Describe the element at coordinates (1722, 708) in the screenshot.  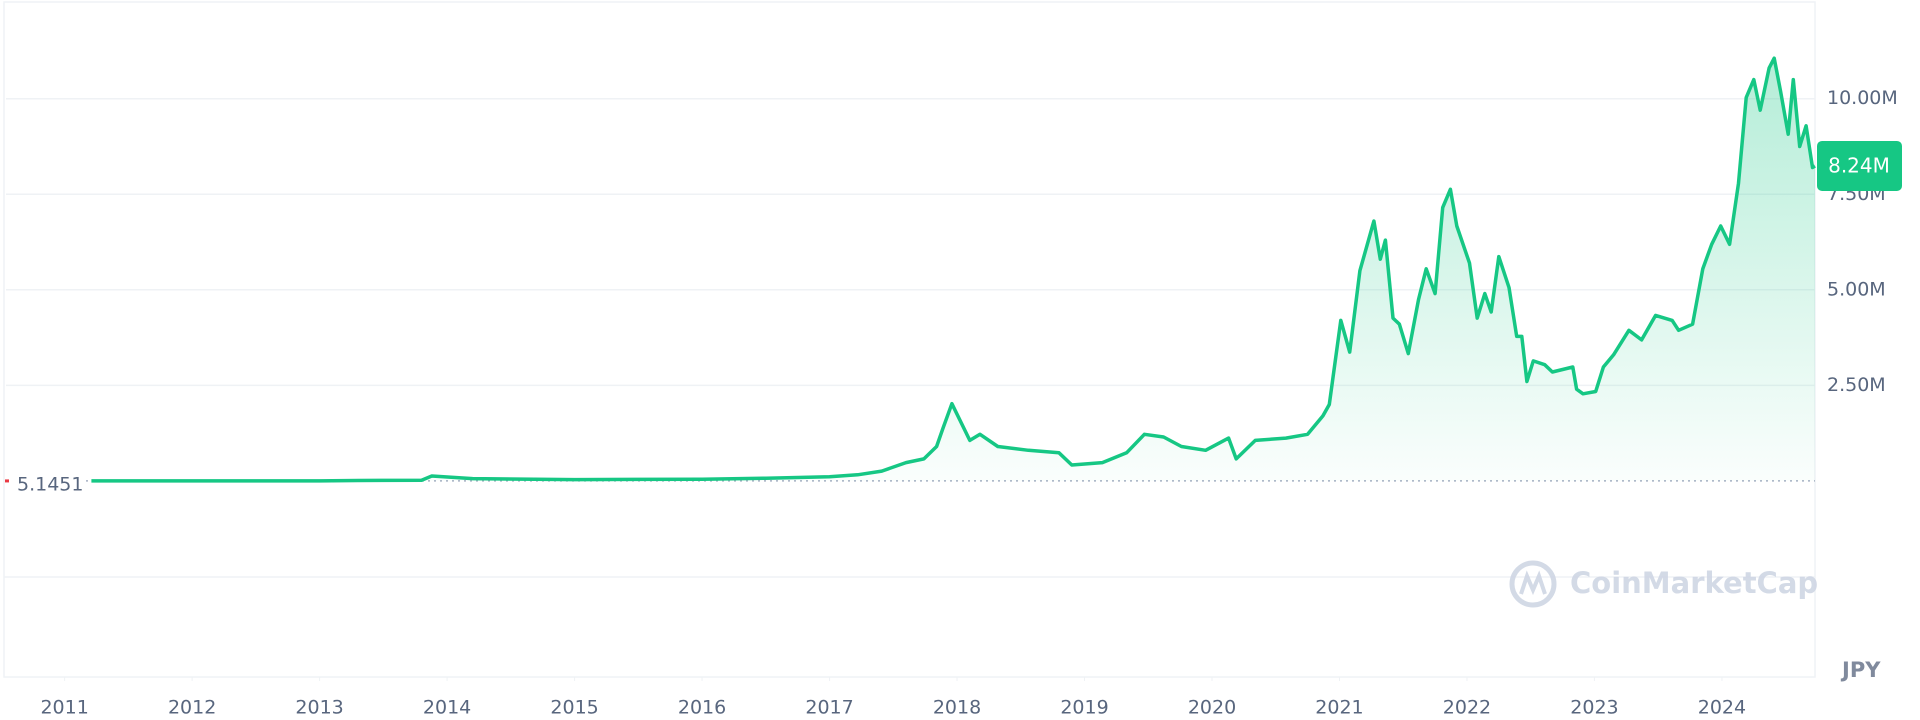
I see `x-tick-label: 2024` at that location.